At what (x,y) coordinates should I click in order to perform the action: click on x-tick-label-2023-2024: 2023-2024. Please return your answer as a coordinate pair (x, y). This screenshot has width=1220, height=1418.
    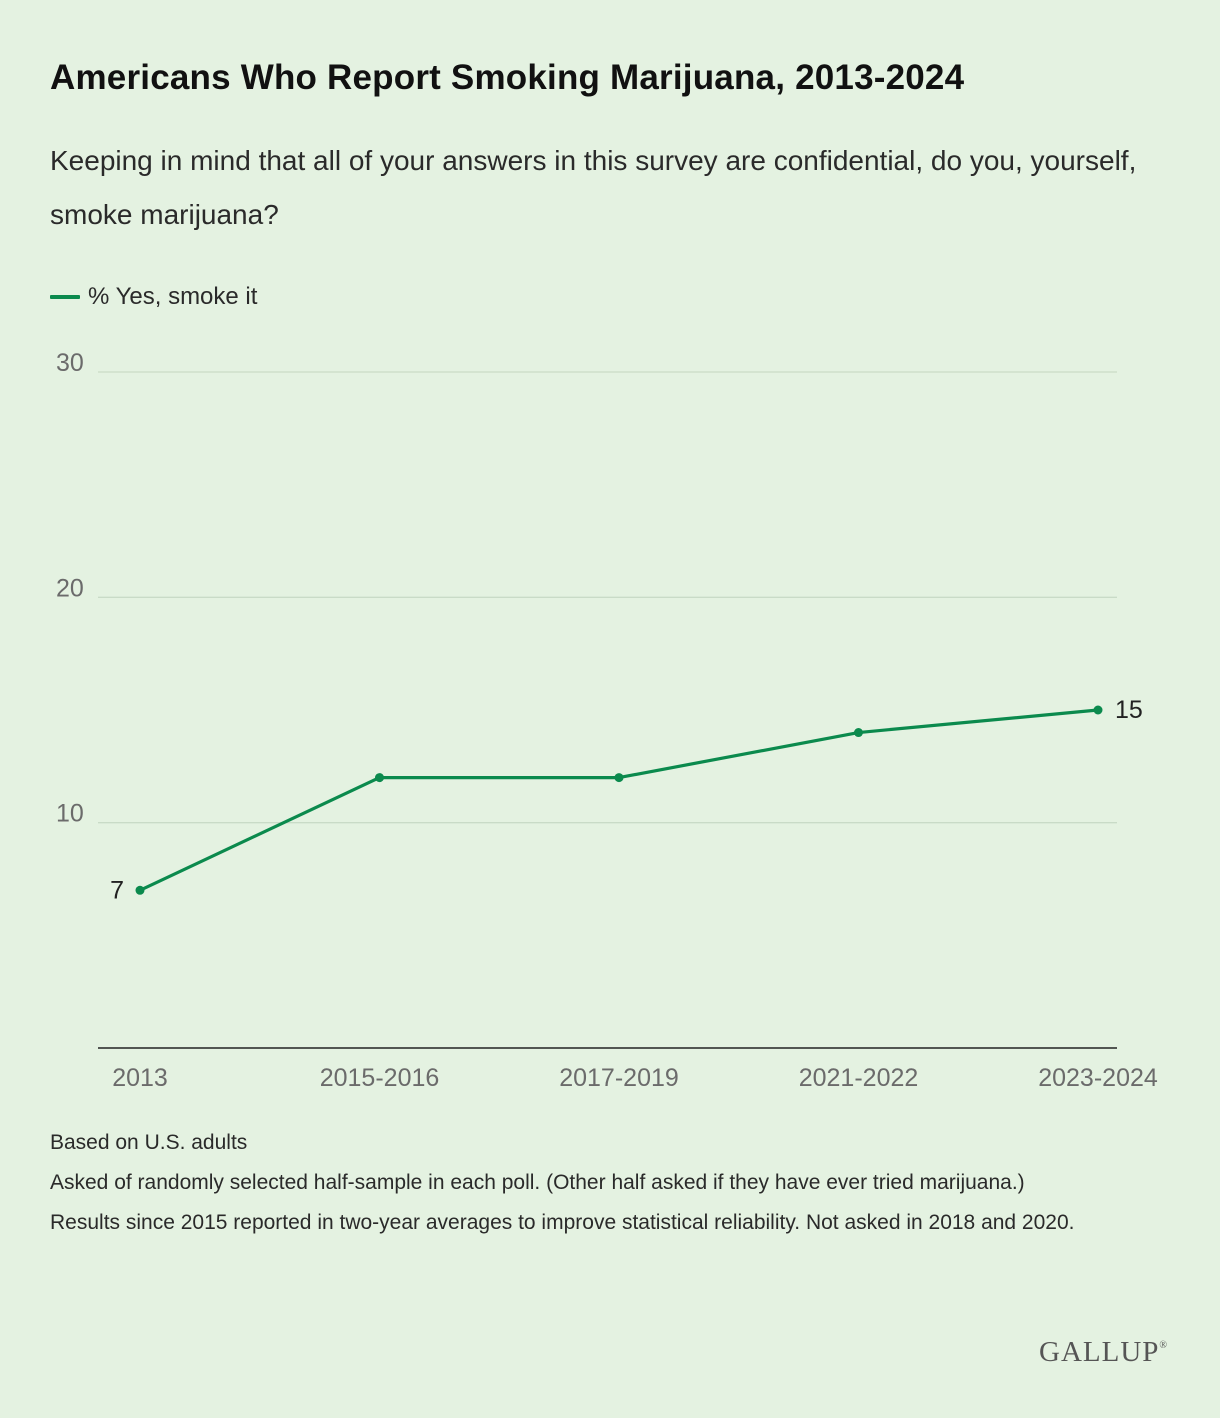
    Looking at the image, I should click on (1098, 1078).